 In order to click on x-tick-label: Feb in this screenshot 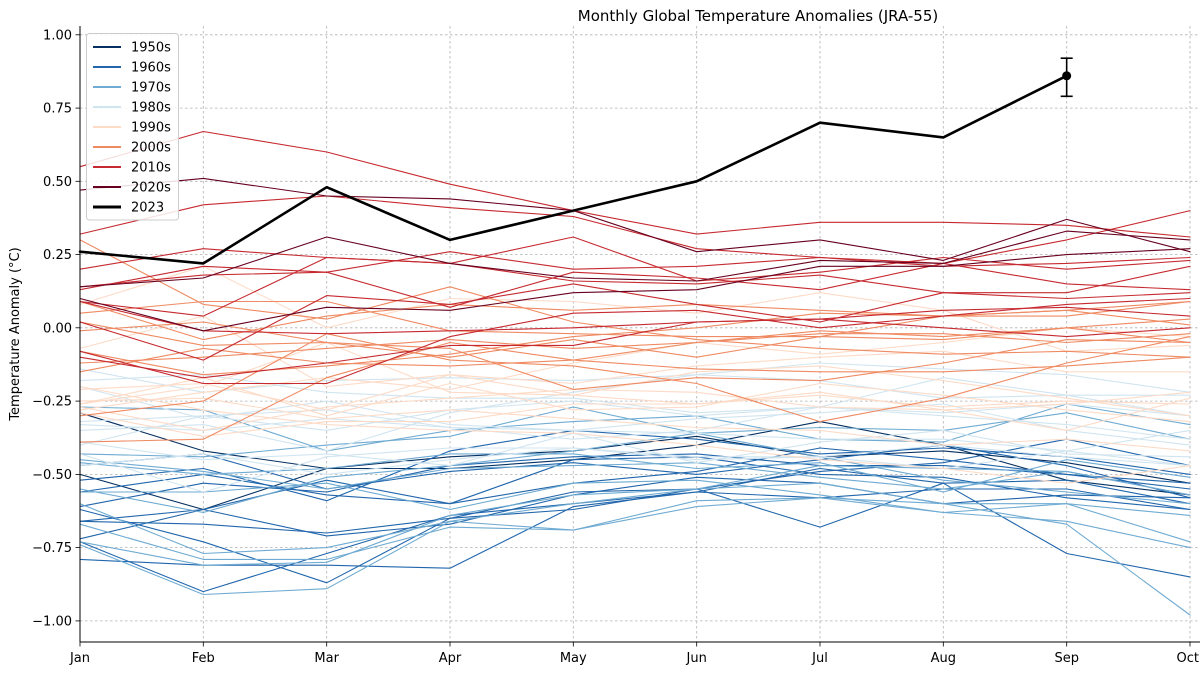, I will do `click(203, 658)`.